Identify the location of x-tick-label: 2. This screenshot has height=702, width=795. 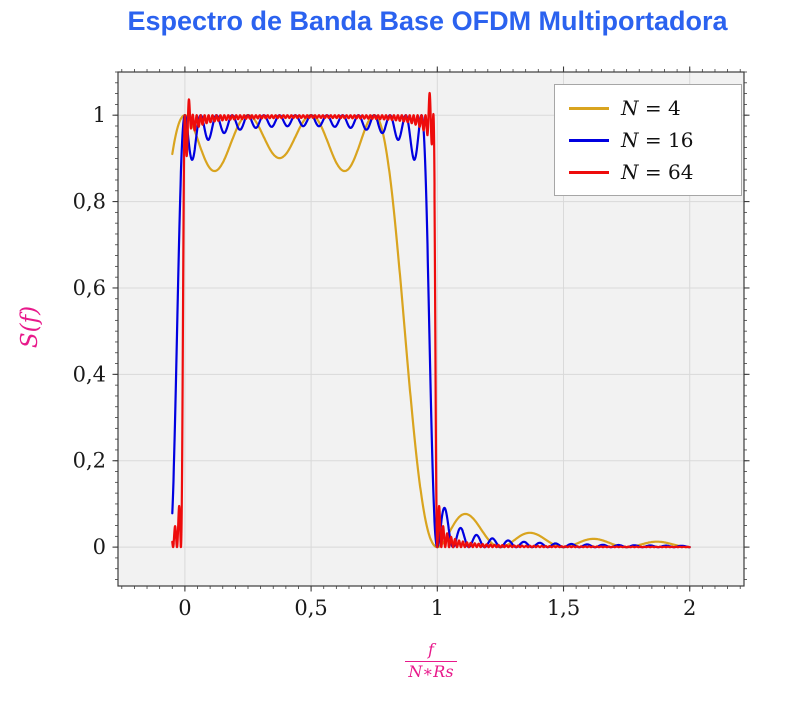
(689, 608).